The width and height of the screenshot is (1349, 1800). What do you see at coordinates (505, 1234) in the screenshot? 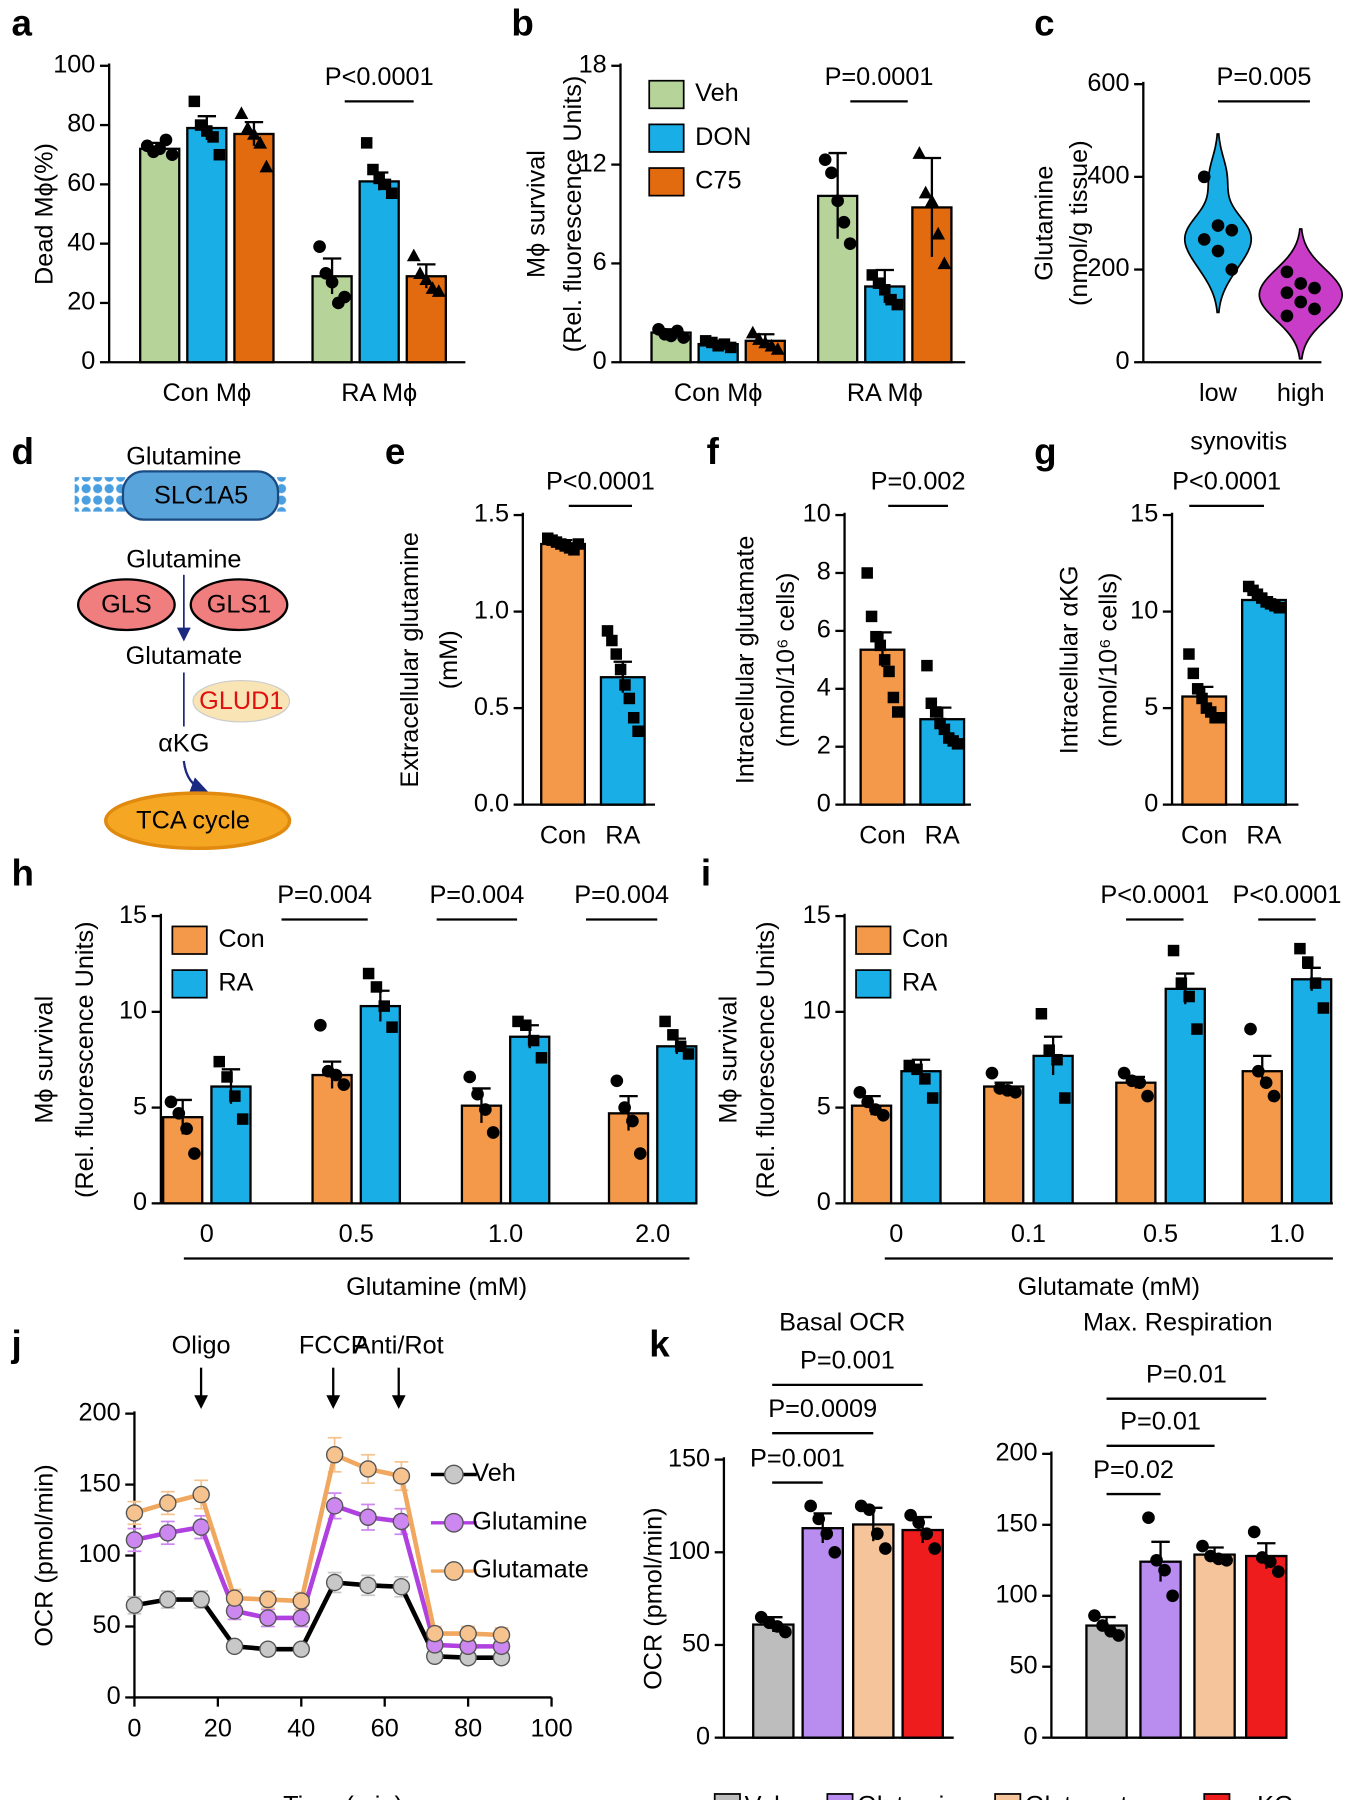
I see `x-tick-label: 1.0` at bounding box center [505, 1234].